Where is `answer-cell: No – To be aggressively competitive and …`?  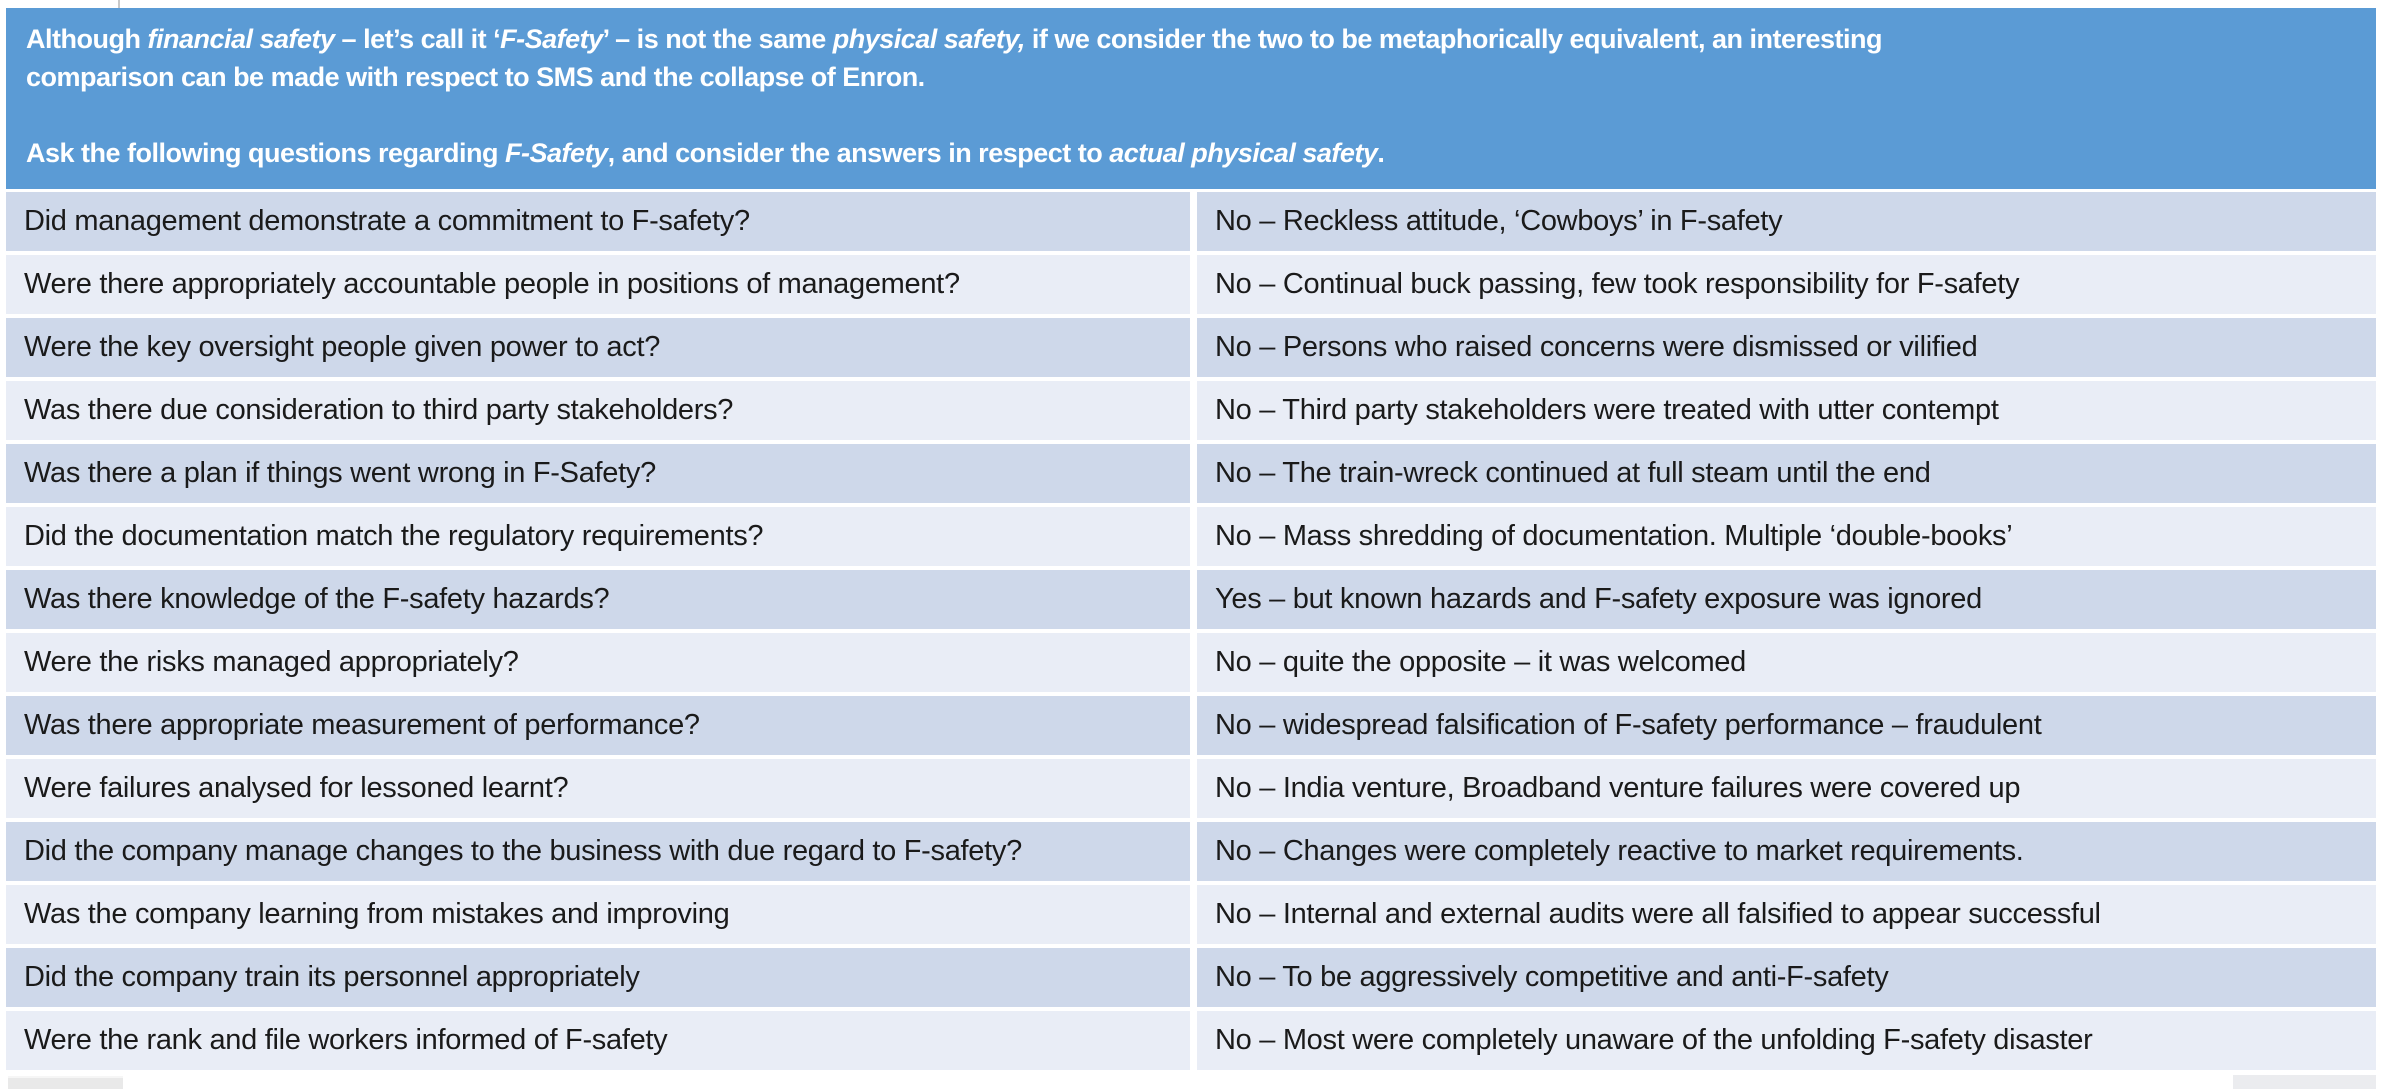 answer-cell: No – To be aggressively competitive and … is located at coordinates (1786, 977).